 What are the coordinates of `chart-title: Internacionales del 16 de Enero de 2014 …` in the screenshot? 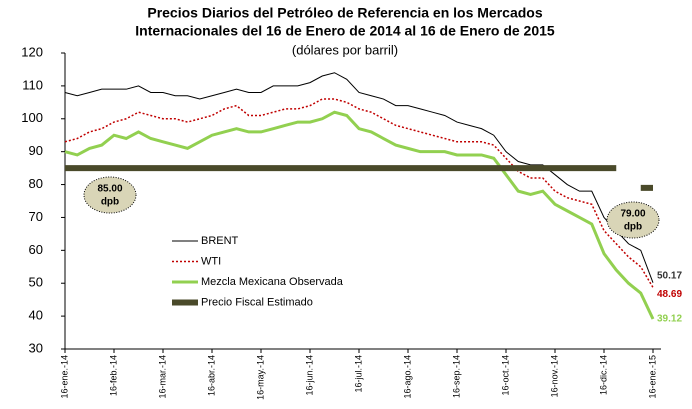 It's located at (345, 31).